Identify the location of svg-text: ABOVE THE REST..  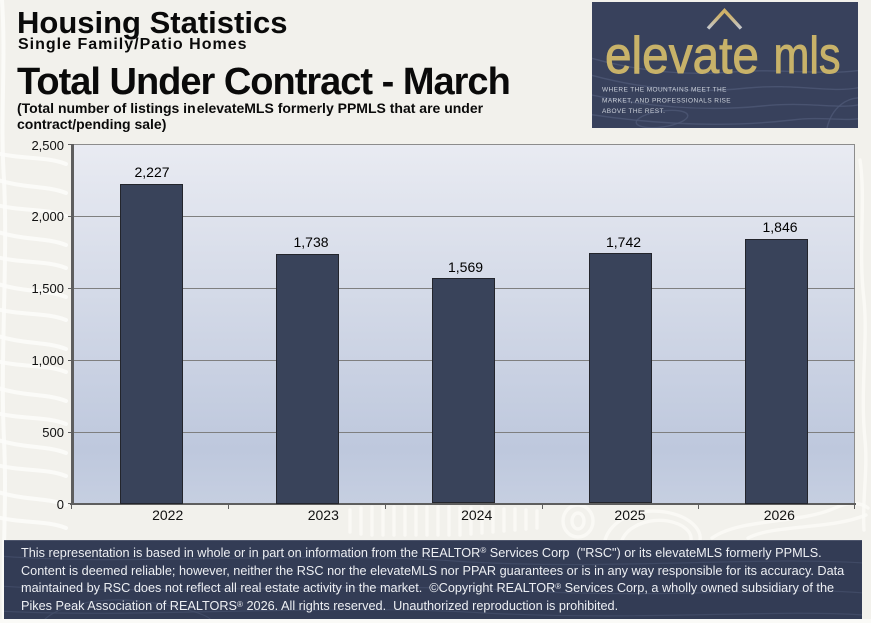
(633, 111).